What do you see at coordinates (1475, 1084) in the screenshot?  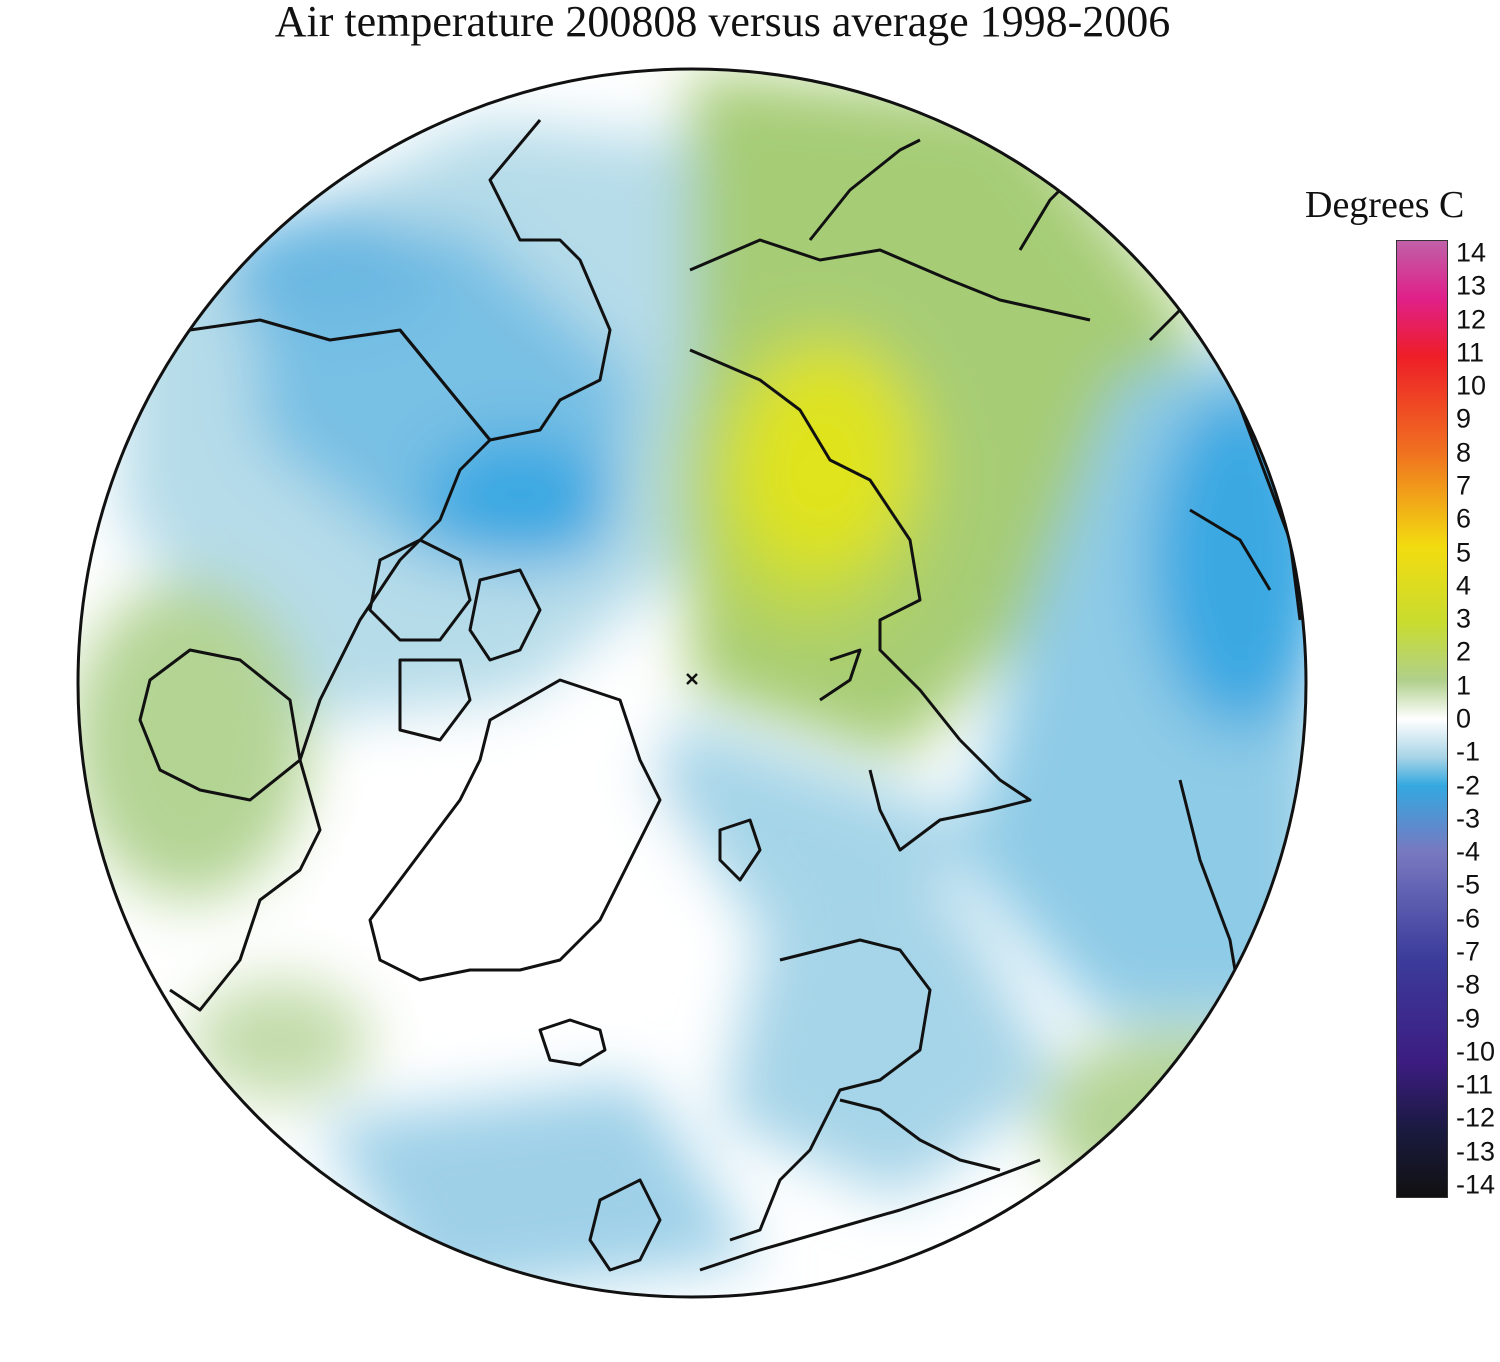 I see `colorbar-tick-label: -11` at bounding box center [1475, 1084].